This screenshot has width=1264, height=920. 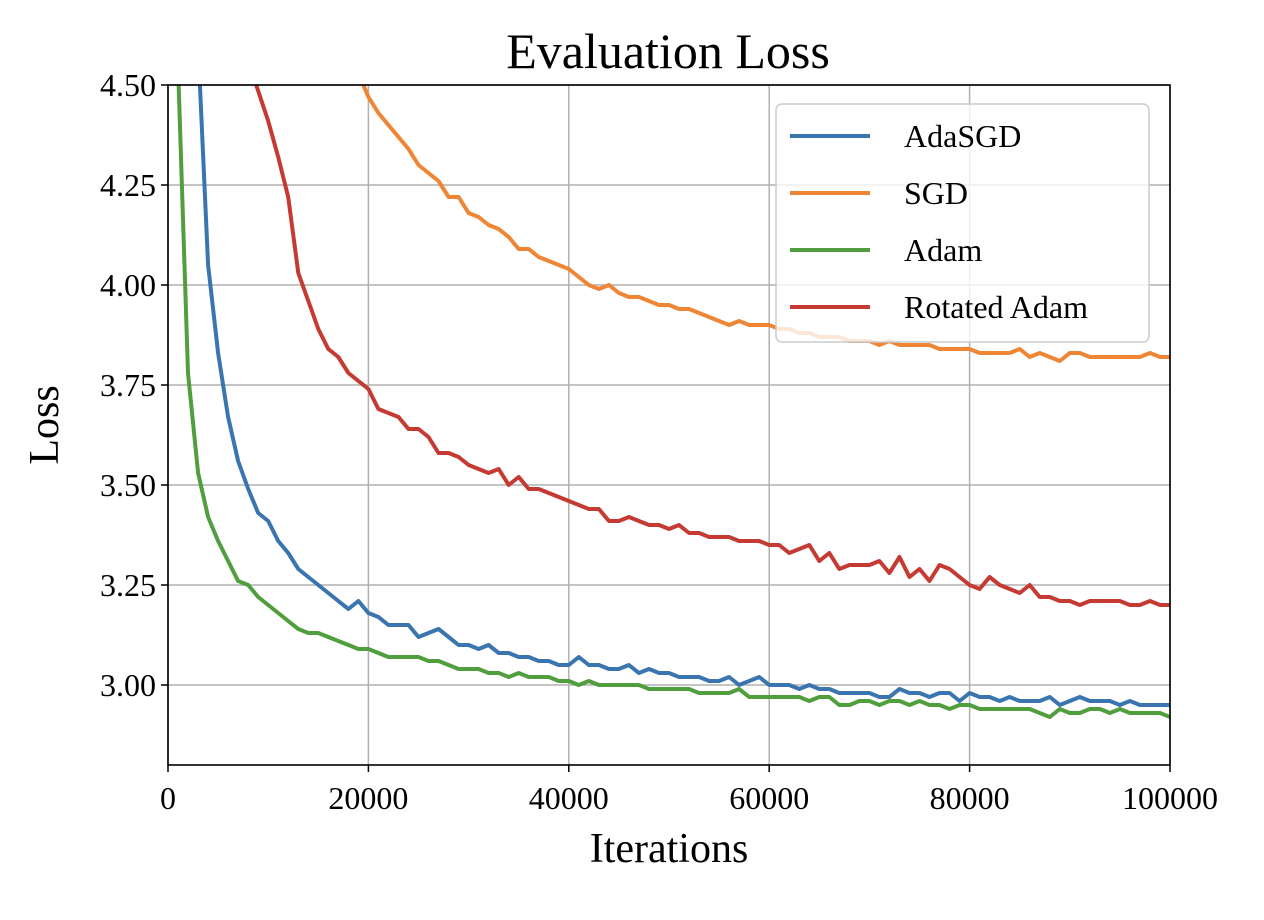 I want to click on x-tick-label: 80000, so click(x=970, y=798).